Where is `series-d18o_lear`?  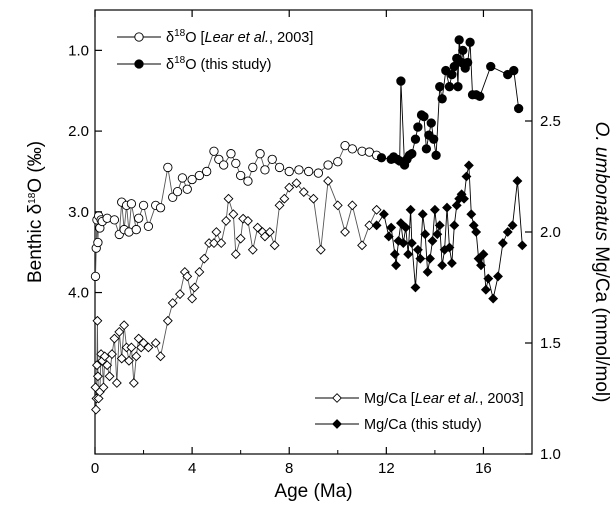
series-d18o_lear is located at coordinates (236, 211).